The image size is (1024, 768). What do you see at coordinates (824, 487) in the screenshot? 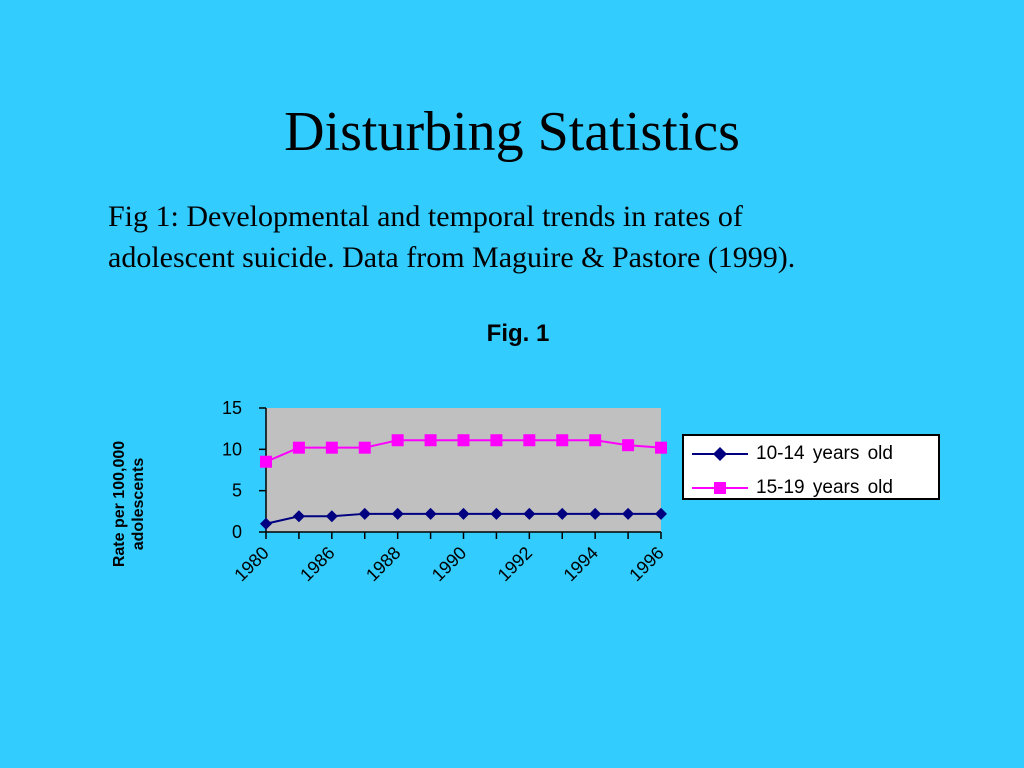
I see `legend-label-15-19: 15-19 years old` at bounding box center [824, 487].